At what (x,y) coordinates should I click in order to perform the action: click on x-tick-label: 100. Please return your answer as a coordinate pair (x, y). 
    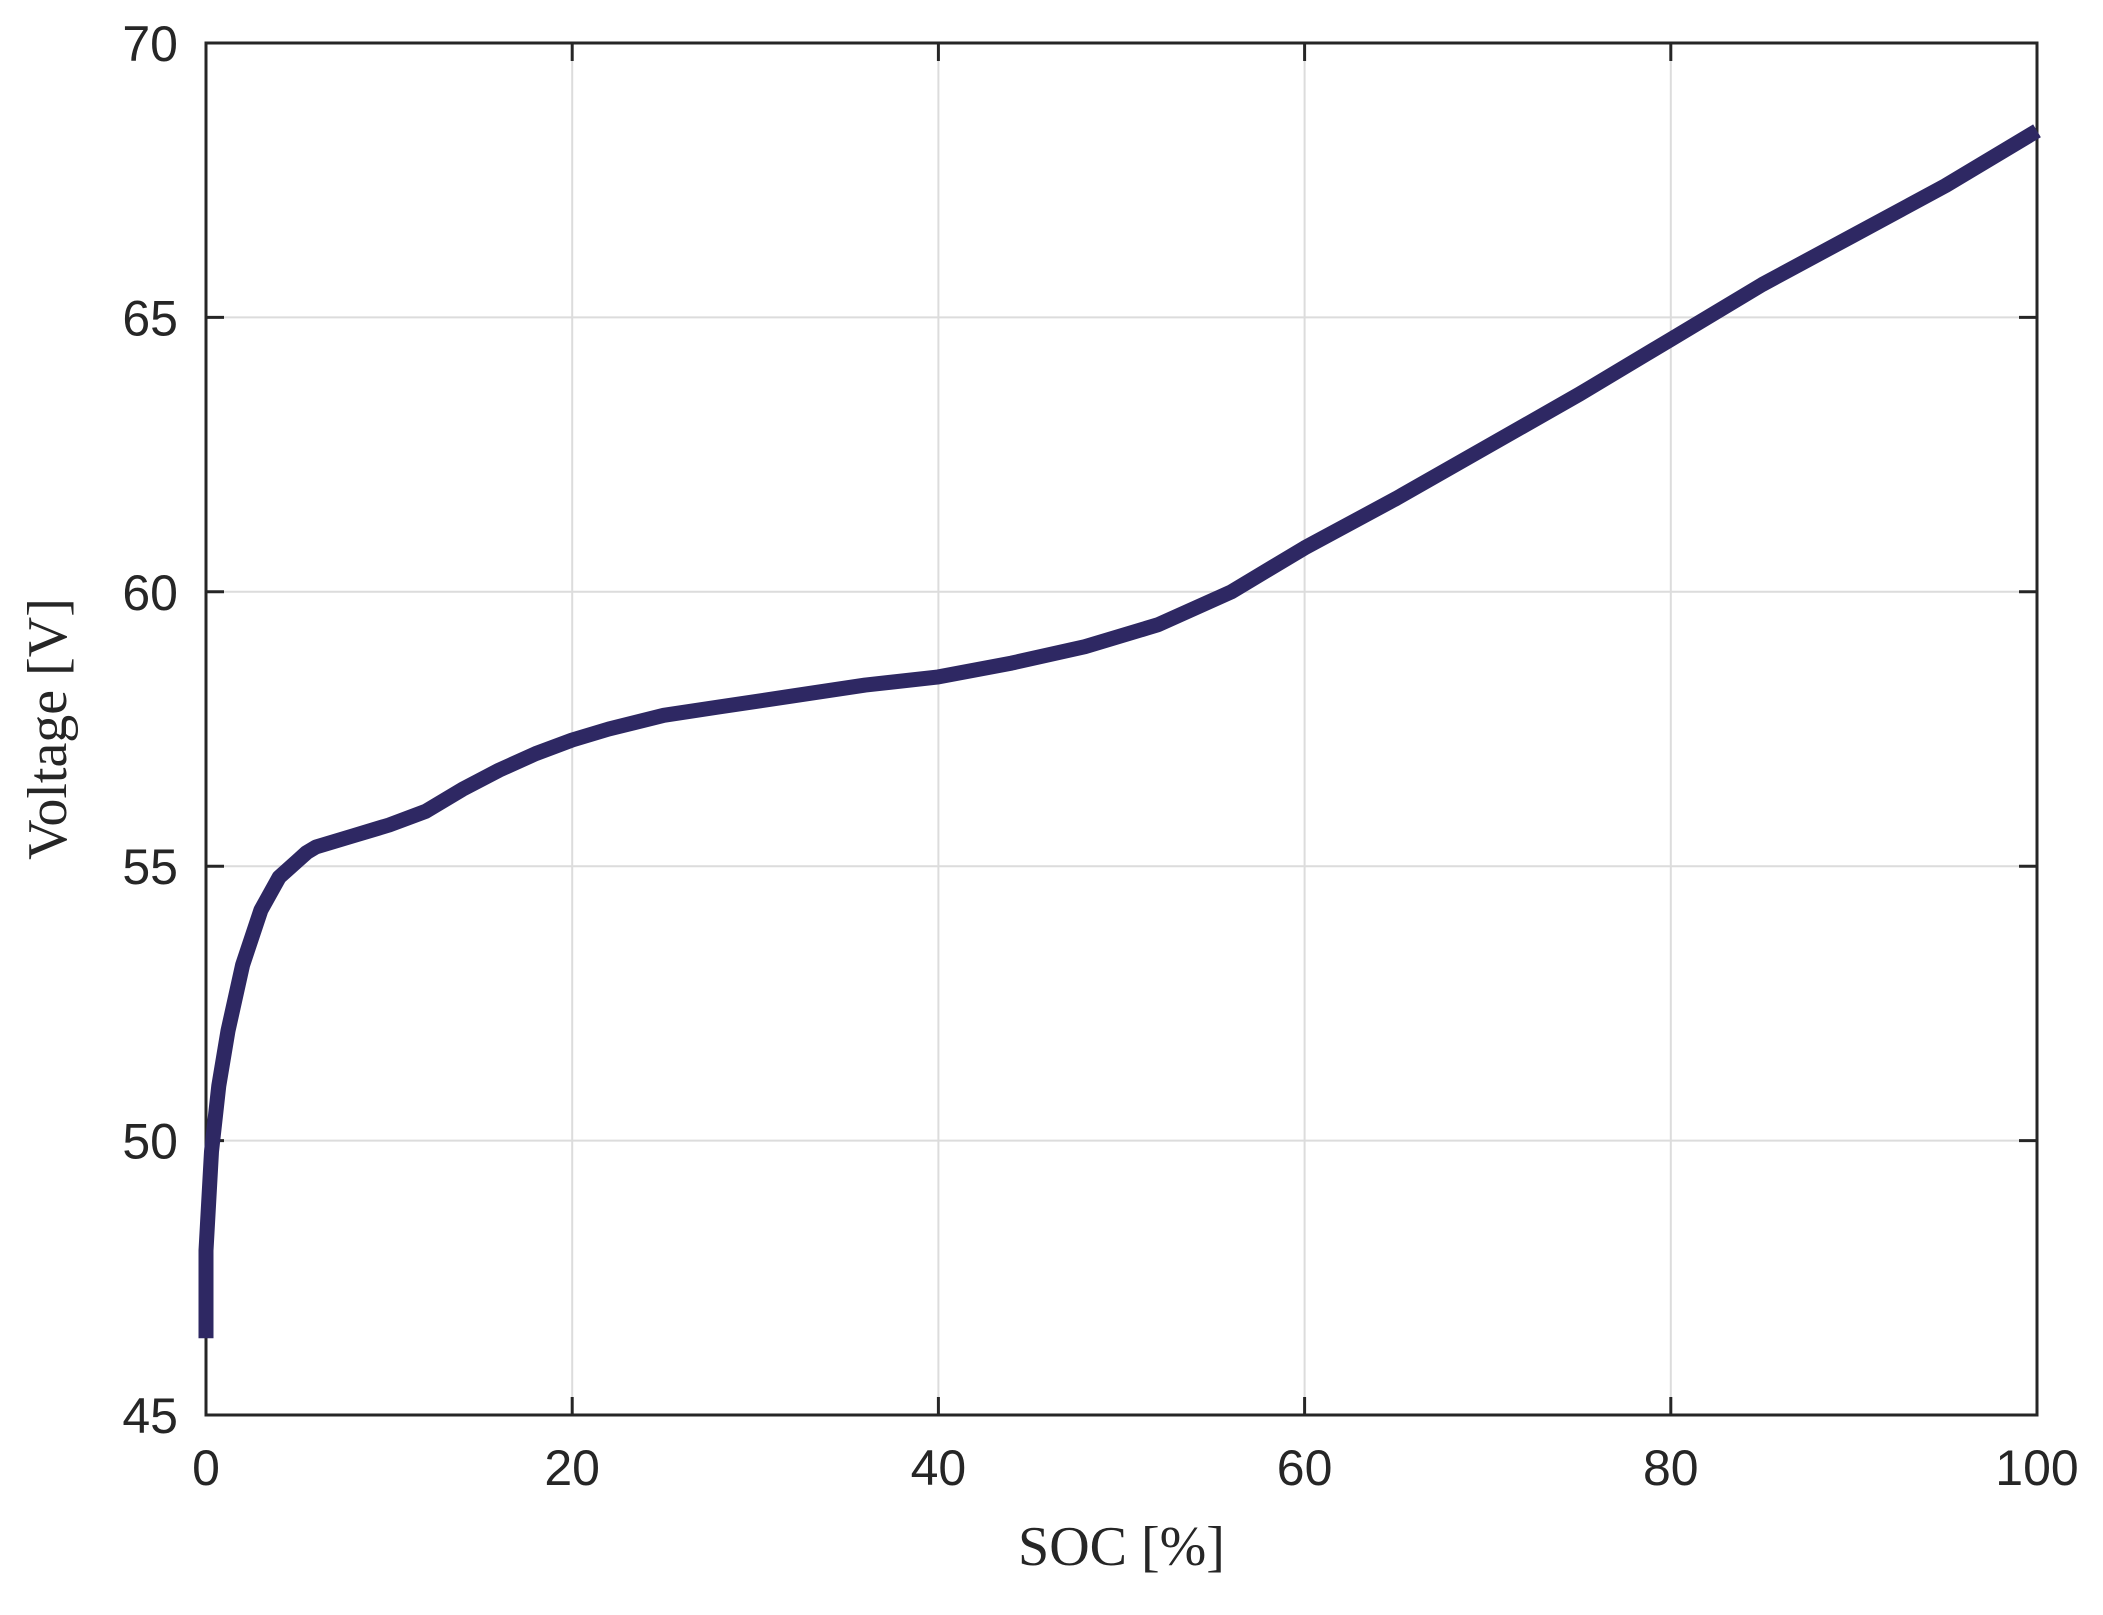
    Looking at the image, I should click on (2036, 1468).